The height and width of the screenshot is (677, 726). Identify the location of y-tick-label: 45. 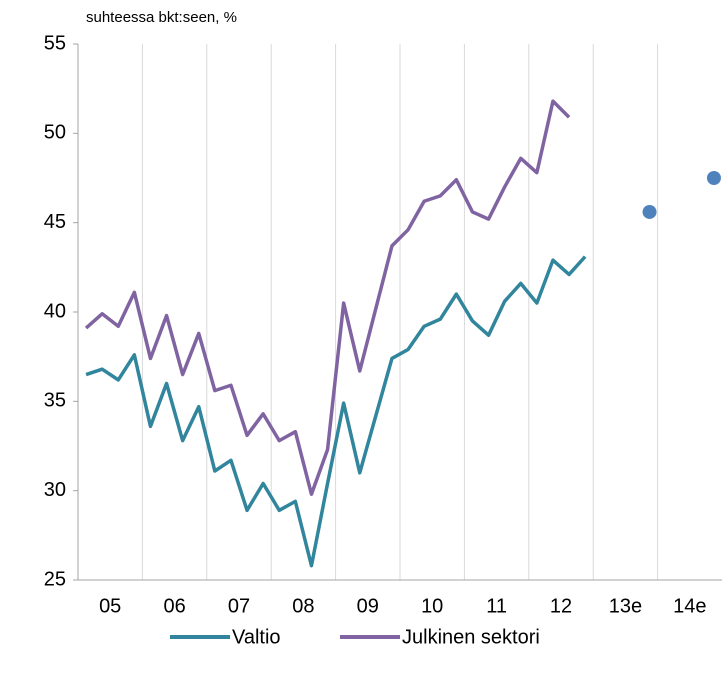
(55, 222).